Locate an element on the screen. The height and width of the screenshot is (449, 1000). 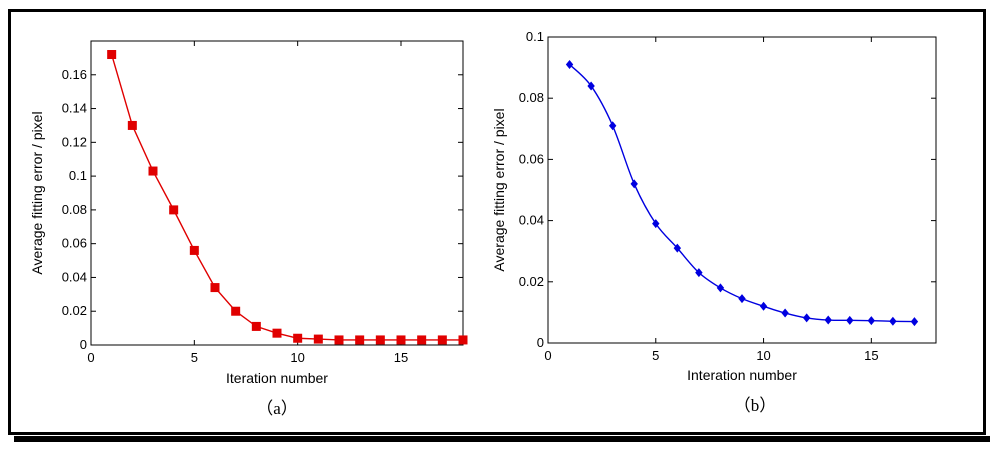
y-tick-label: 0.14 is located at coordinates (74, 108).